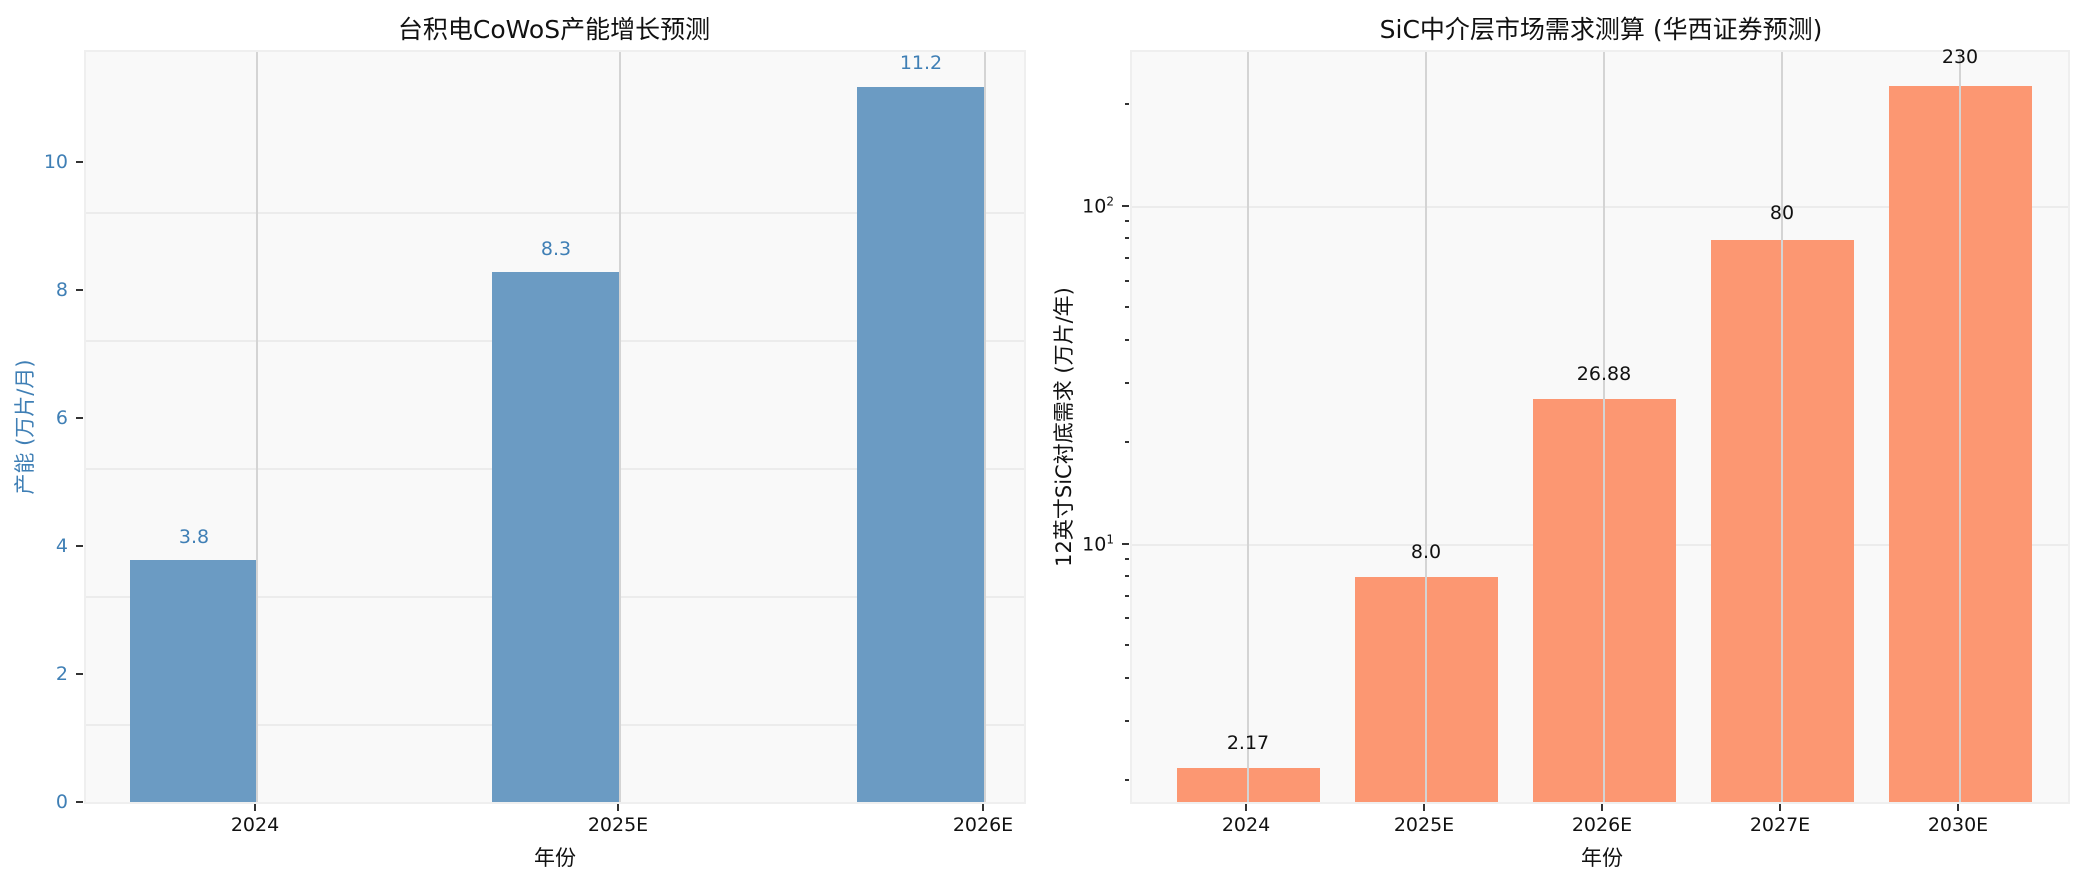 This screenshot has height=883, width=2083. What do you see at coordinates (1098, 544) in the screenshot?
I see `y-tick-label: 10¹` at bounding box center [1098, 544].